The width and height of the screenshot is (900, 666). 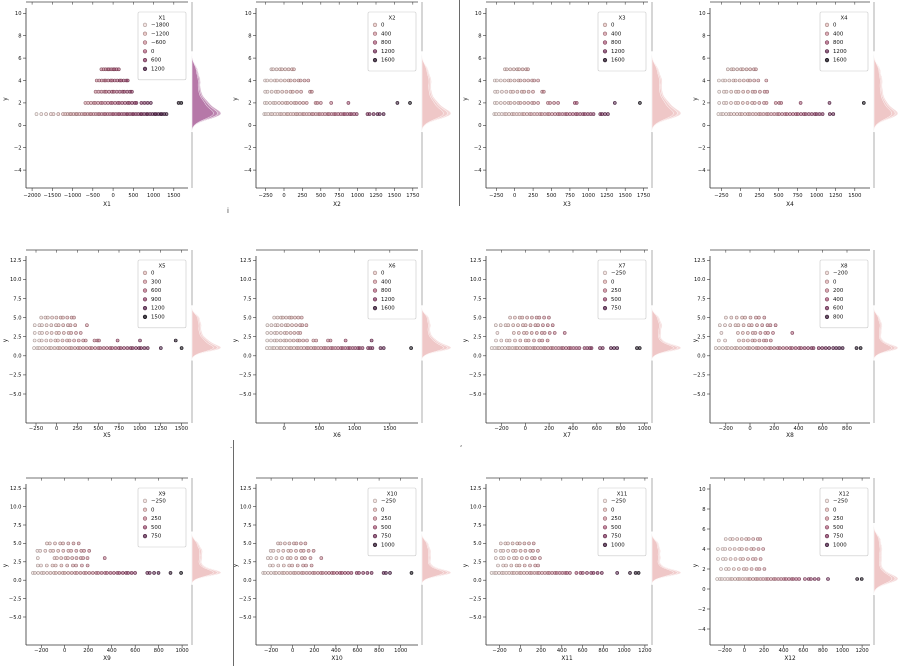 What do you see at coordinates (704, 550) in the screenshot?
I see `svg-text: 4` at bounding box center [704, 550].